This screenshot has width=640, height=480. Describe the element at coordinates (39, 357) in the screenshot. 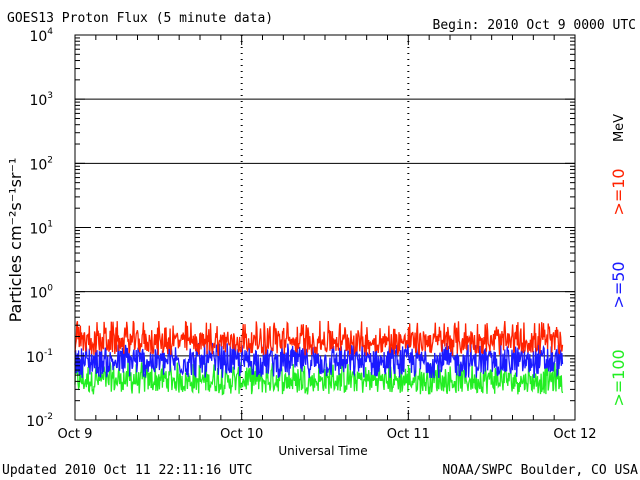

I see `y-tick-label: 10⁻¹` at that location.